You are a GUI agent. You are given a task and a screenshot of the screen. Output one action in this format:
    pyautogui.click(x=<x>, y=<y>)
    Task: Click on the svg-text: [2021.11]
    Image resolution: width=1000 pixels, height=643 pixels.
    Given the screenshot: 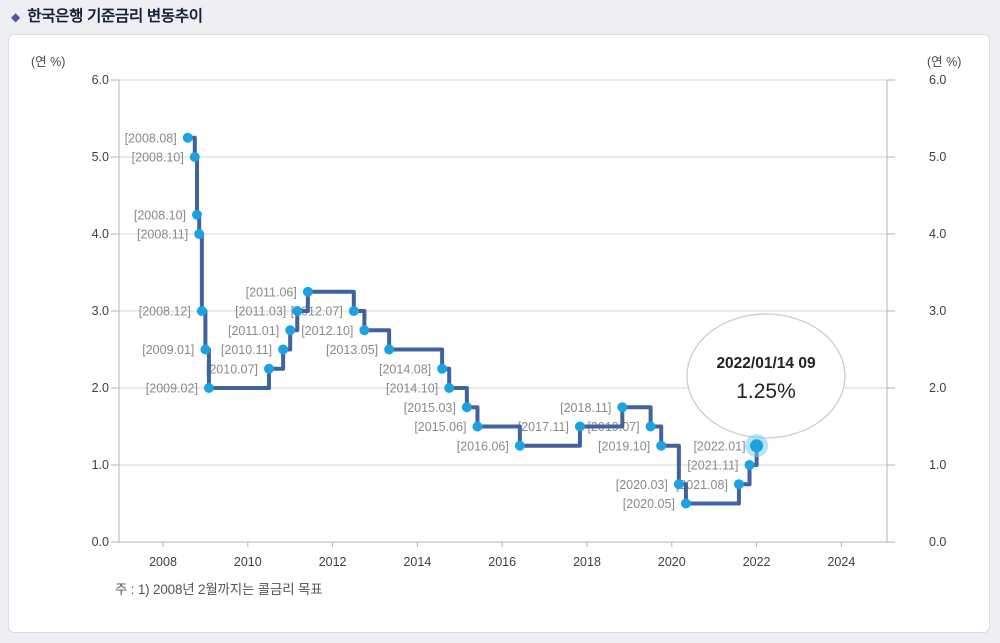 What is the action you would take?
    pyautogui.click(x=712, y=466)
    